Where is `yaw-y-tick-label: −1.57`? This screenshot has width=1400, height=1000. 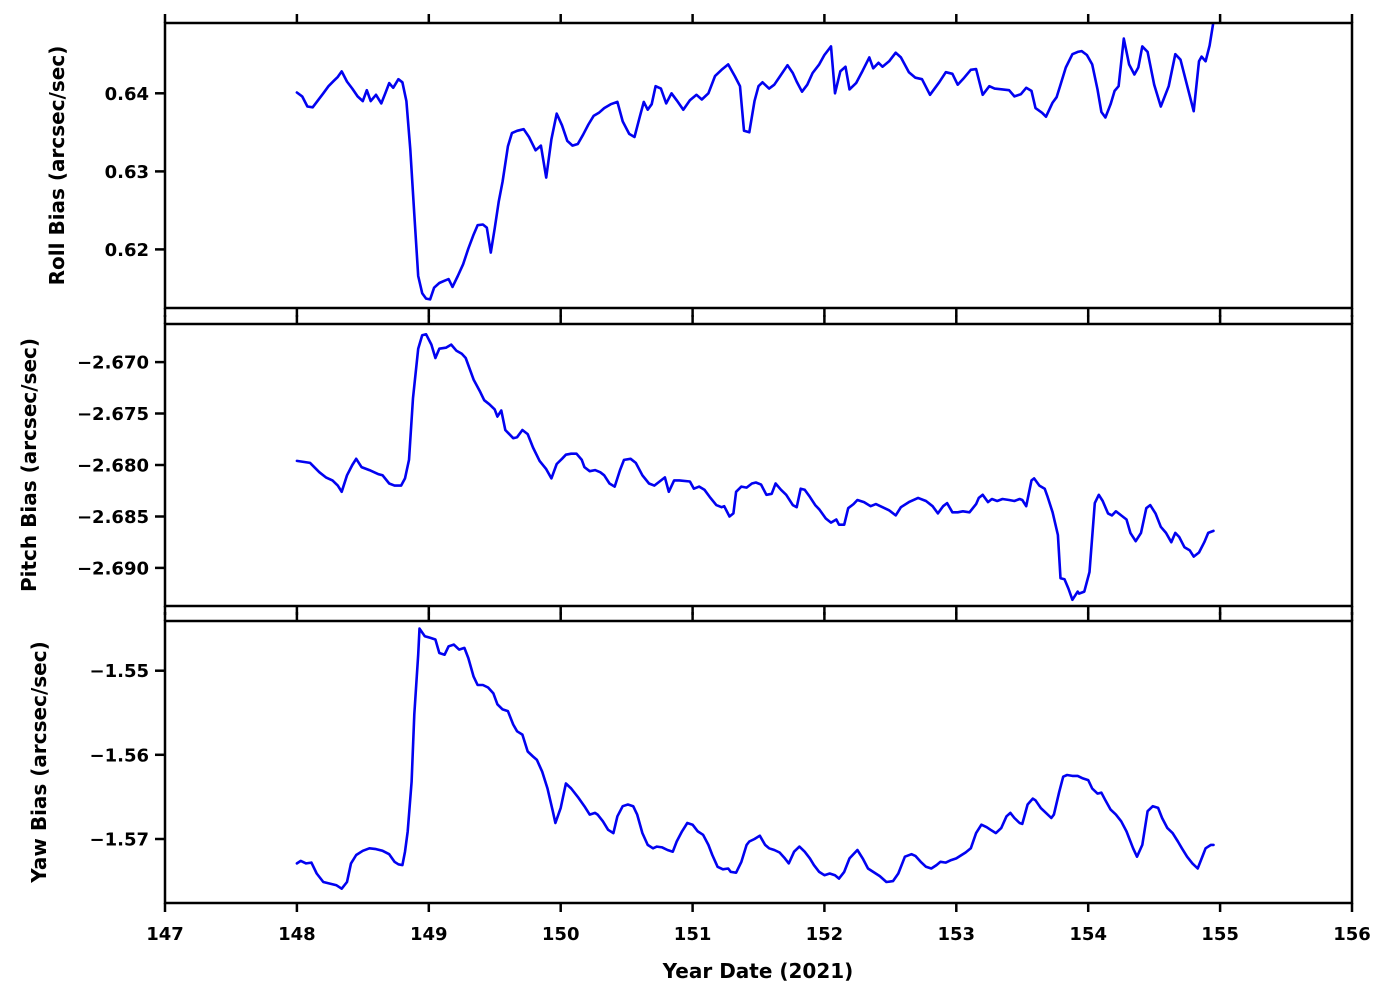
yaw-y-tick-label: −1.57 is located at coordinates (120, 840).